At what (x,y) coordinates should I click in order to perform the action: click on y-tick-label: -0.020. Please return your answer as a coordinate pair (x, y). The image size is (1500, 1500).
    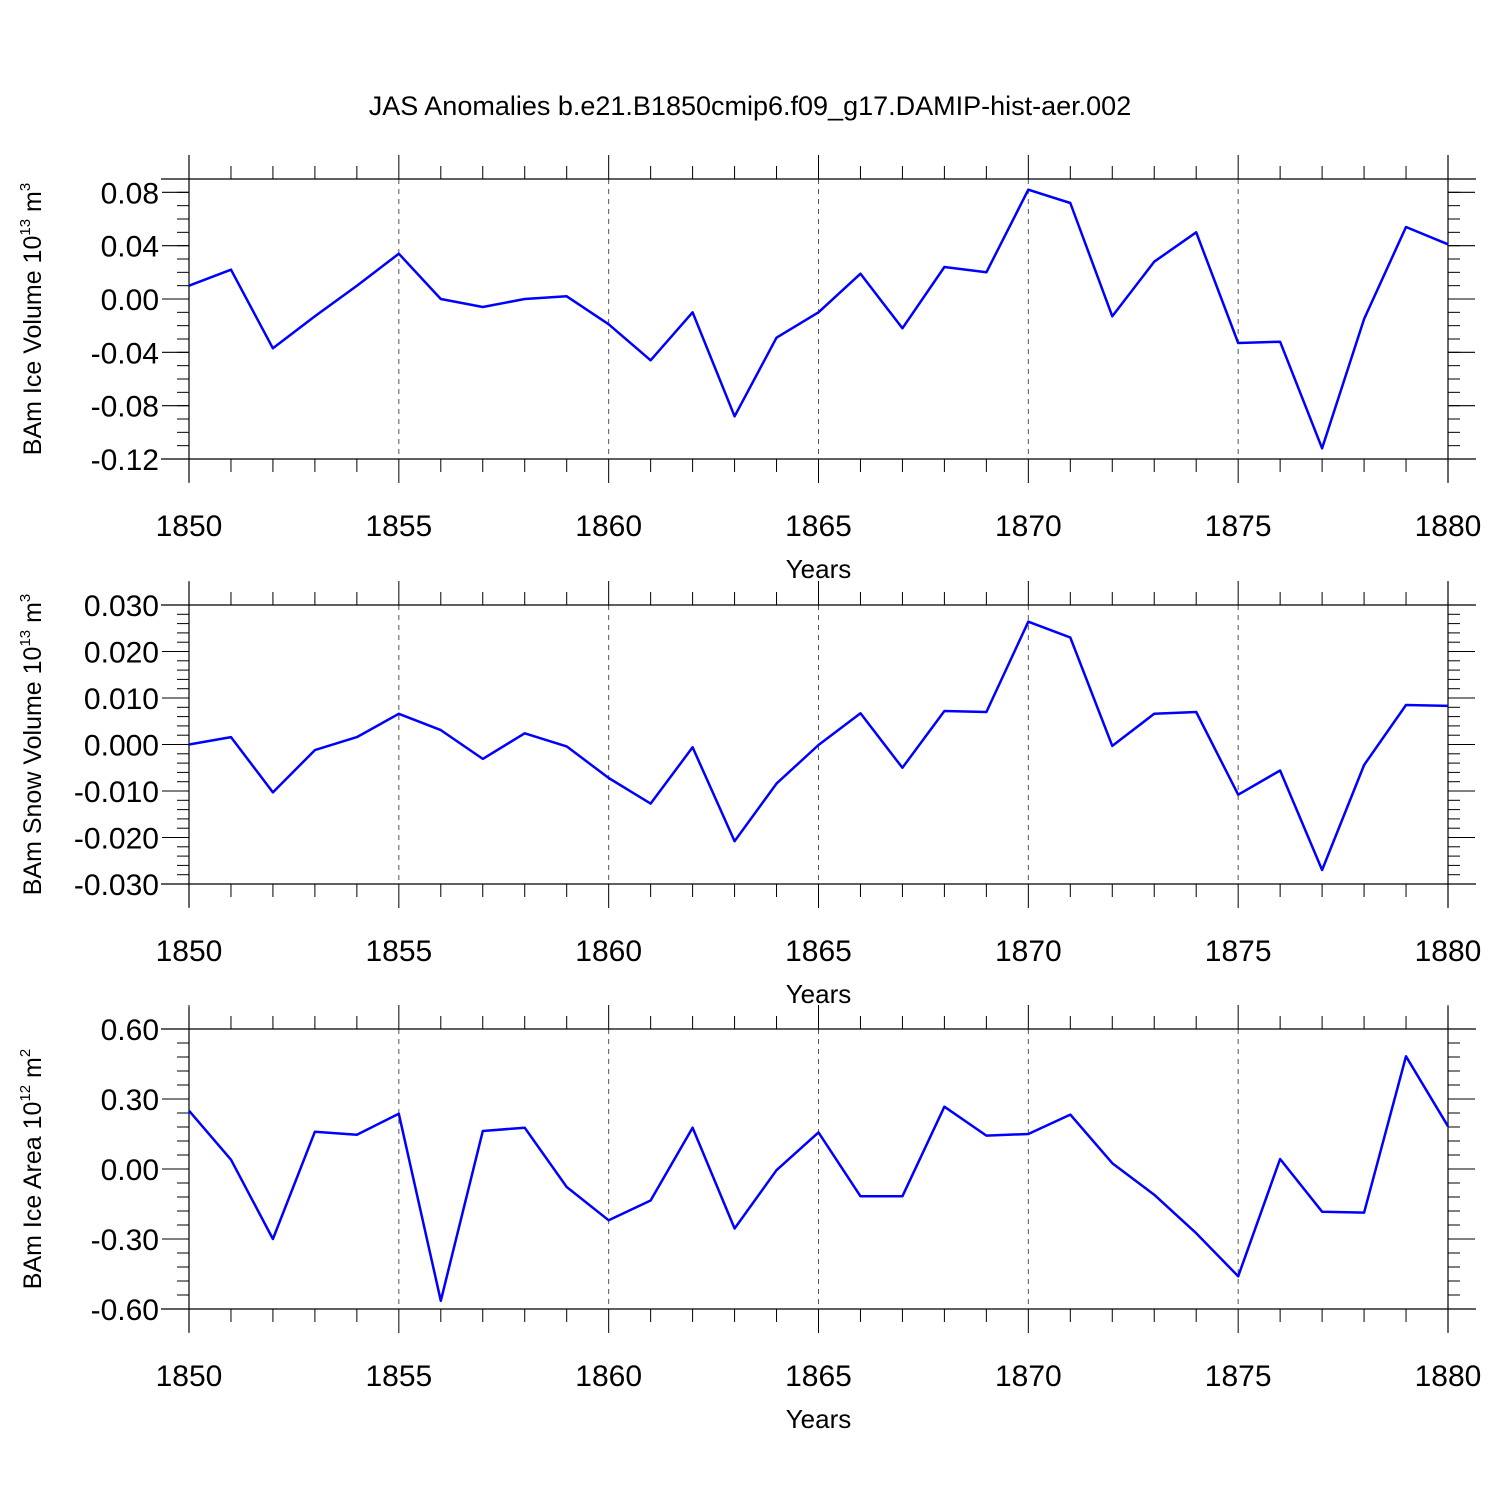
    Looking at the image, I should click on (116, 839).